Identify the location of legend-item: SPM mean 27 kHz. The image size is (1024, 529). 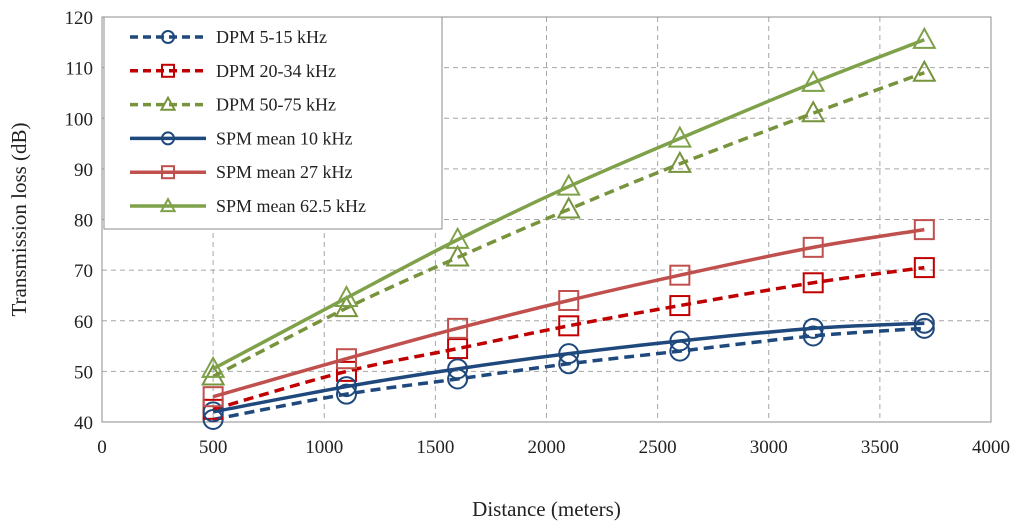
(241, 172).